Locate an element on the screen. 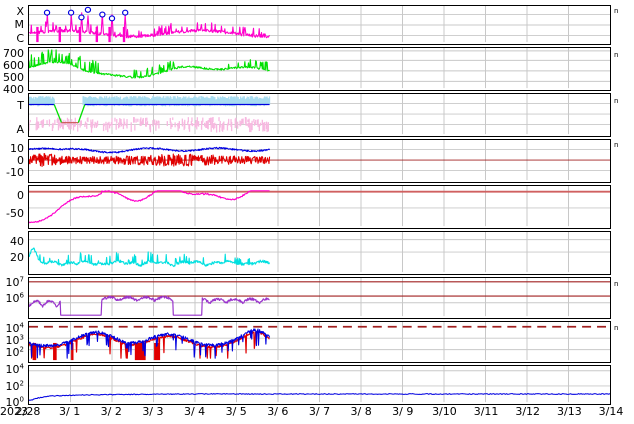 The image size is (634, 424). ylabel-imf-0: 0 is located at coordinates (20, 160).